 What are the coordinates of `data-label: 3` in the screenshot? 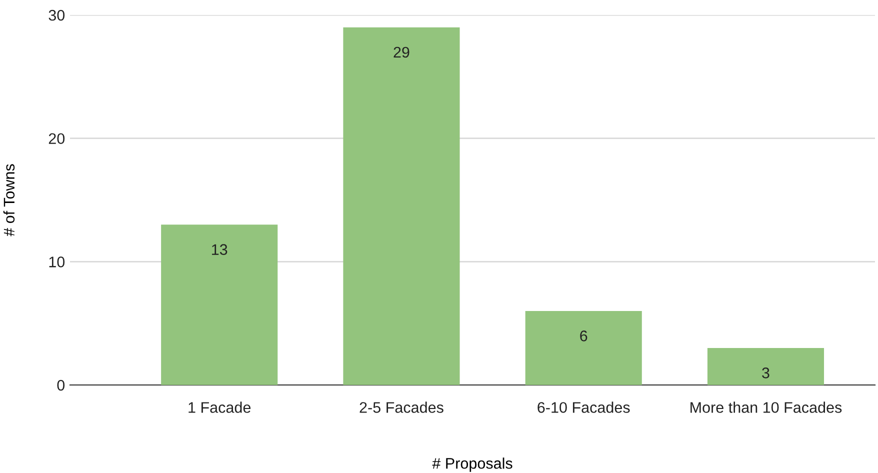 It's located at (766, 372).